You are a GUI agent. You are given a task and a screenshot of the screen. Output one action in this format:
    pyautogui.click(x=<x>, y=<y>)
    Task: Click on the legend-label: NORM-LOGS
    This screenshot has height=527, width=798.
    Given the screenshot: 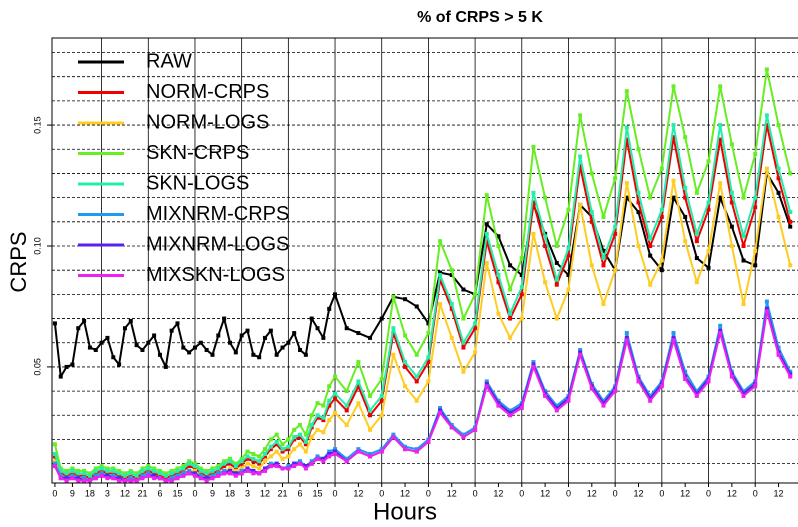 What is the action you would take?
    pyautogui.click(x=207, y=122)
    